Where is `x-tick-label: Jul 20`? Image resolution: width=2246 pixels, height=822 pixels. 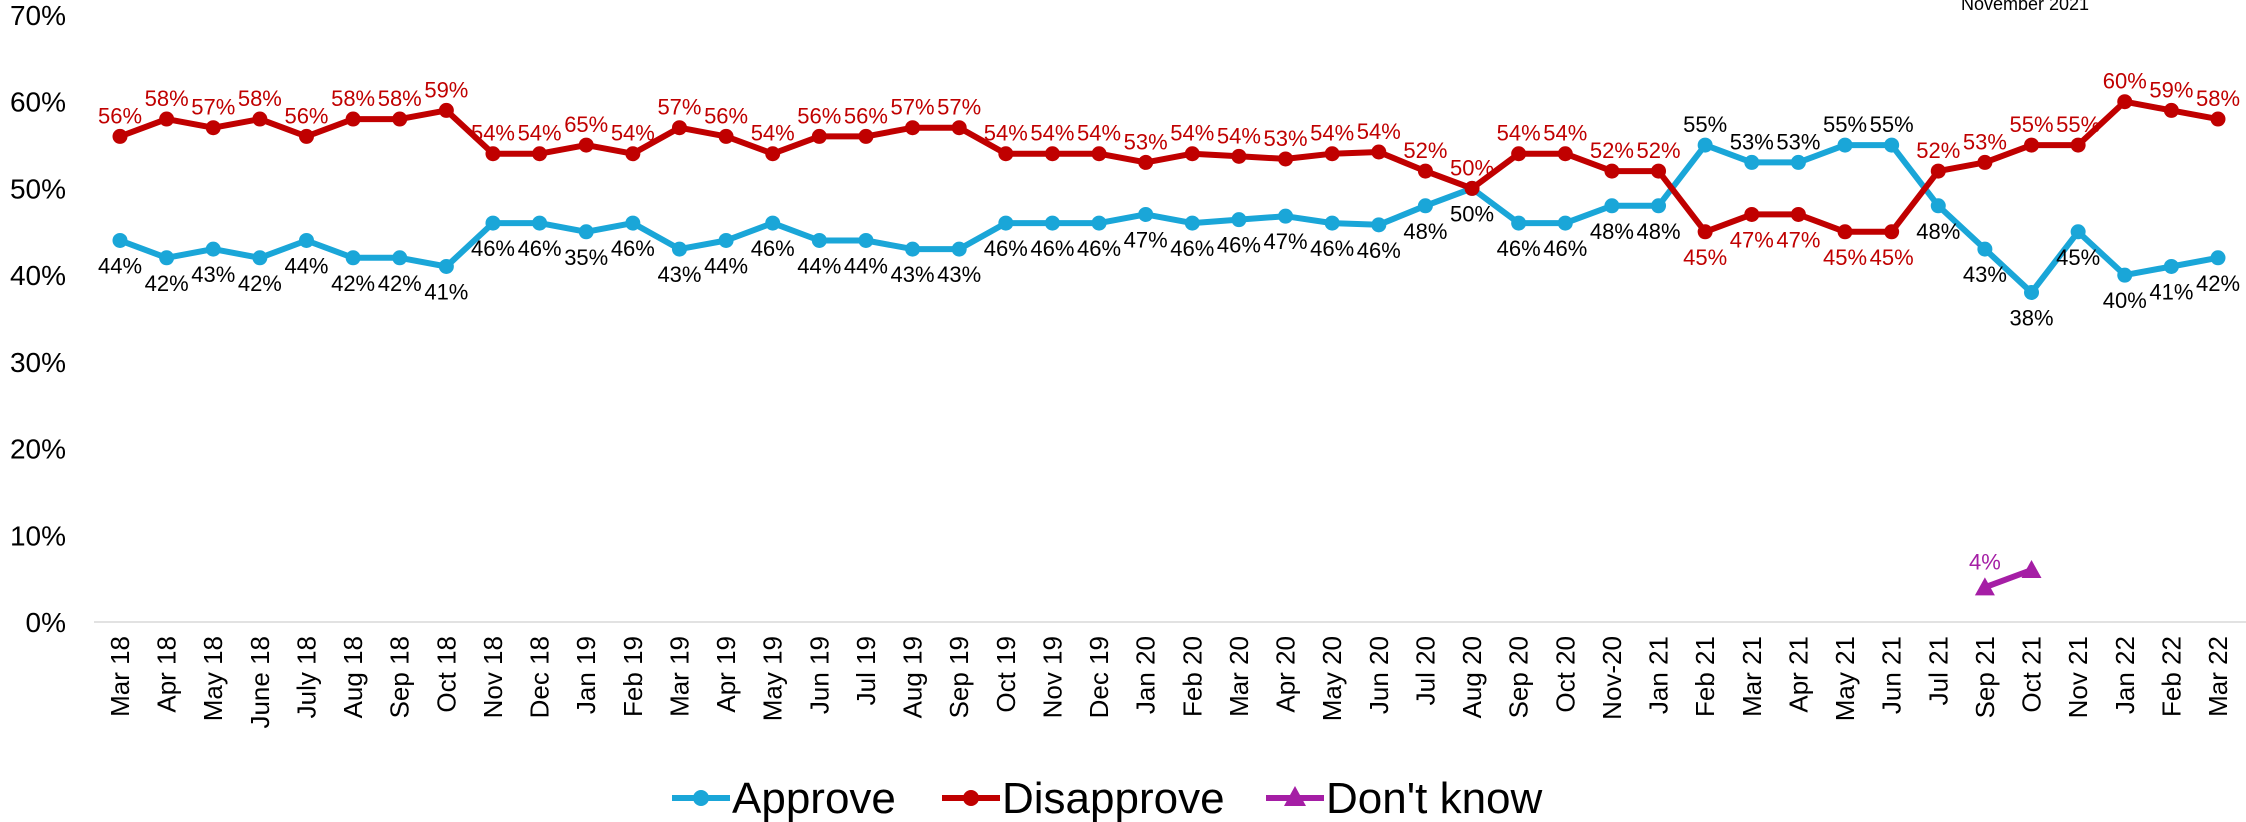
x-tick-label: Jul 20 is located at coordinates (1425, 670).